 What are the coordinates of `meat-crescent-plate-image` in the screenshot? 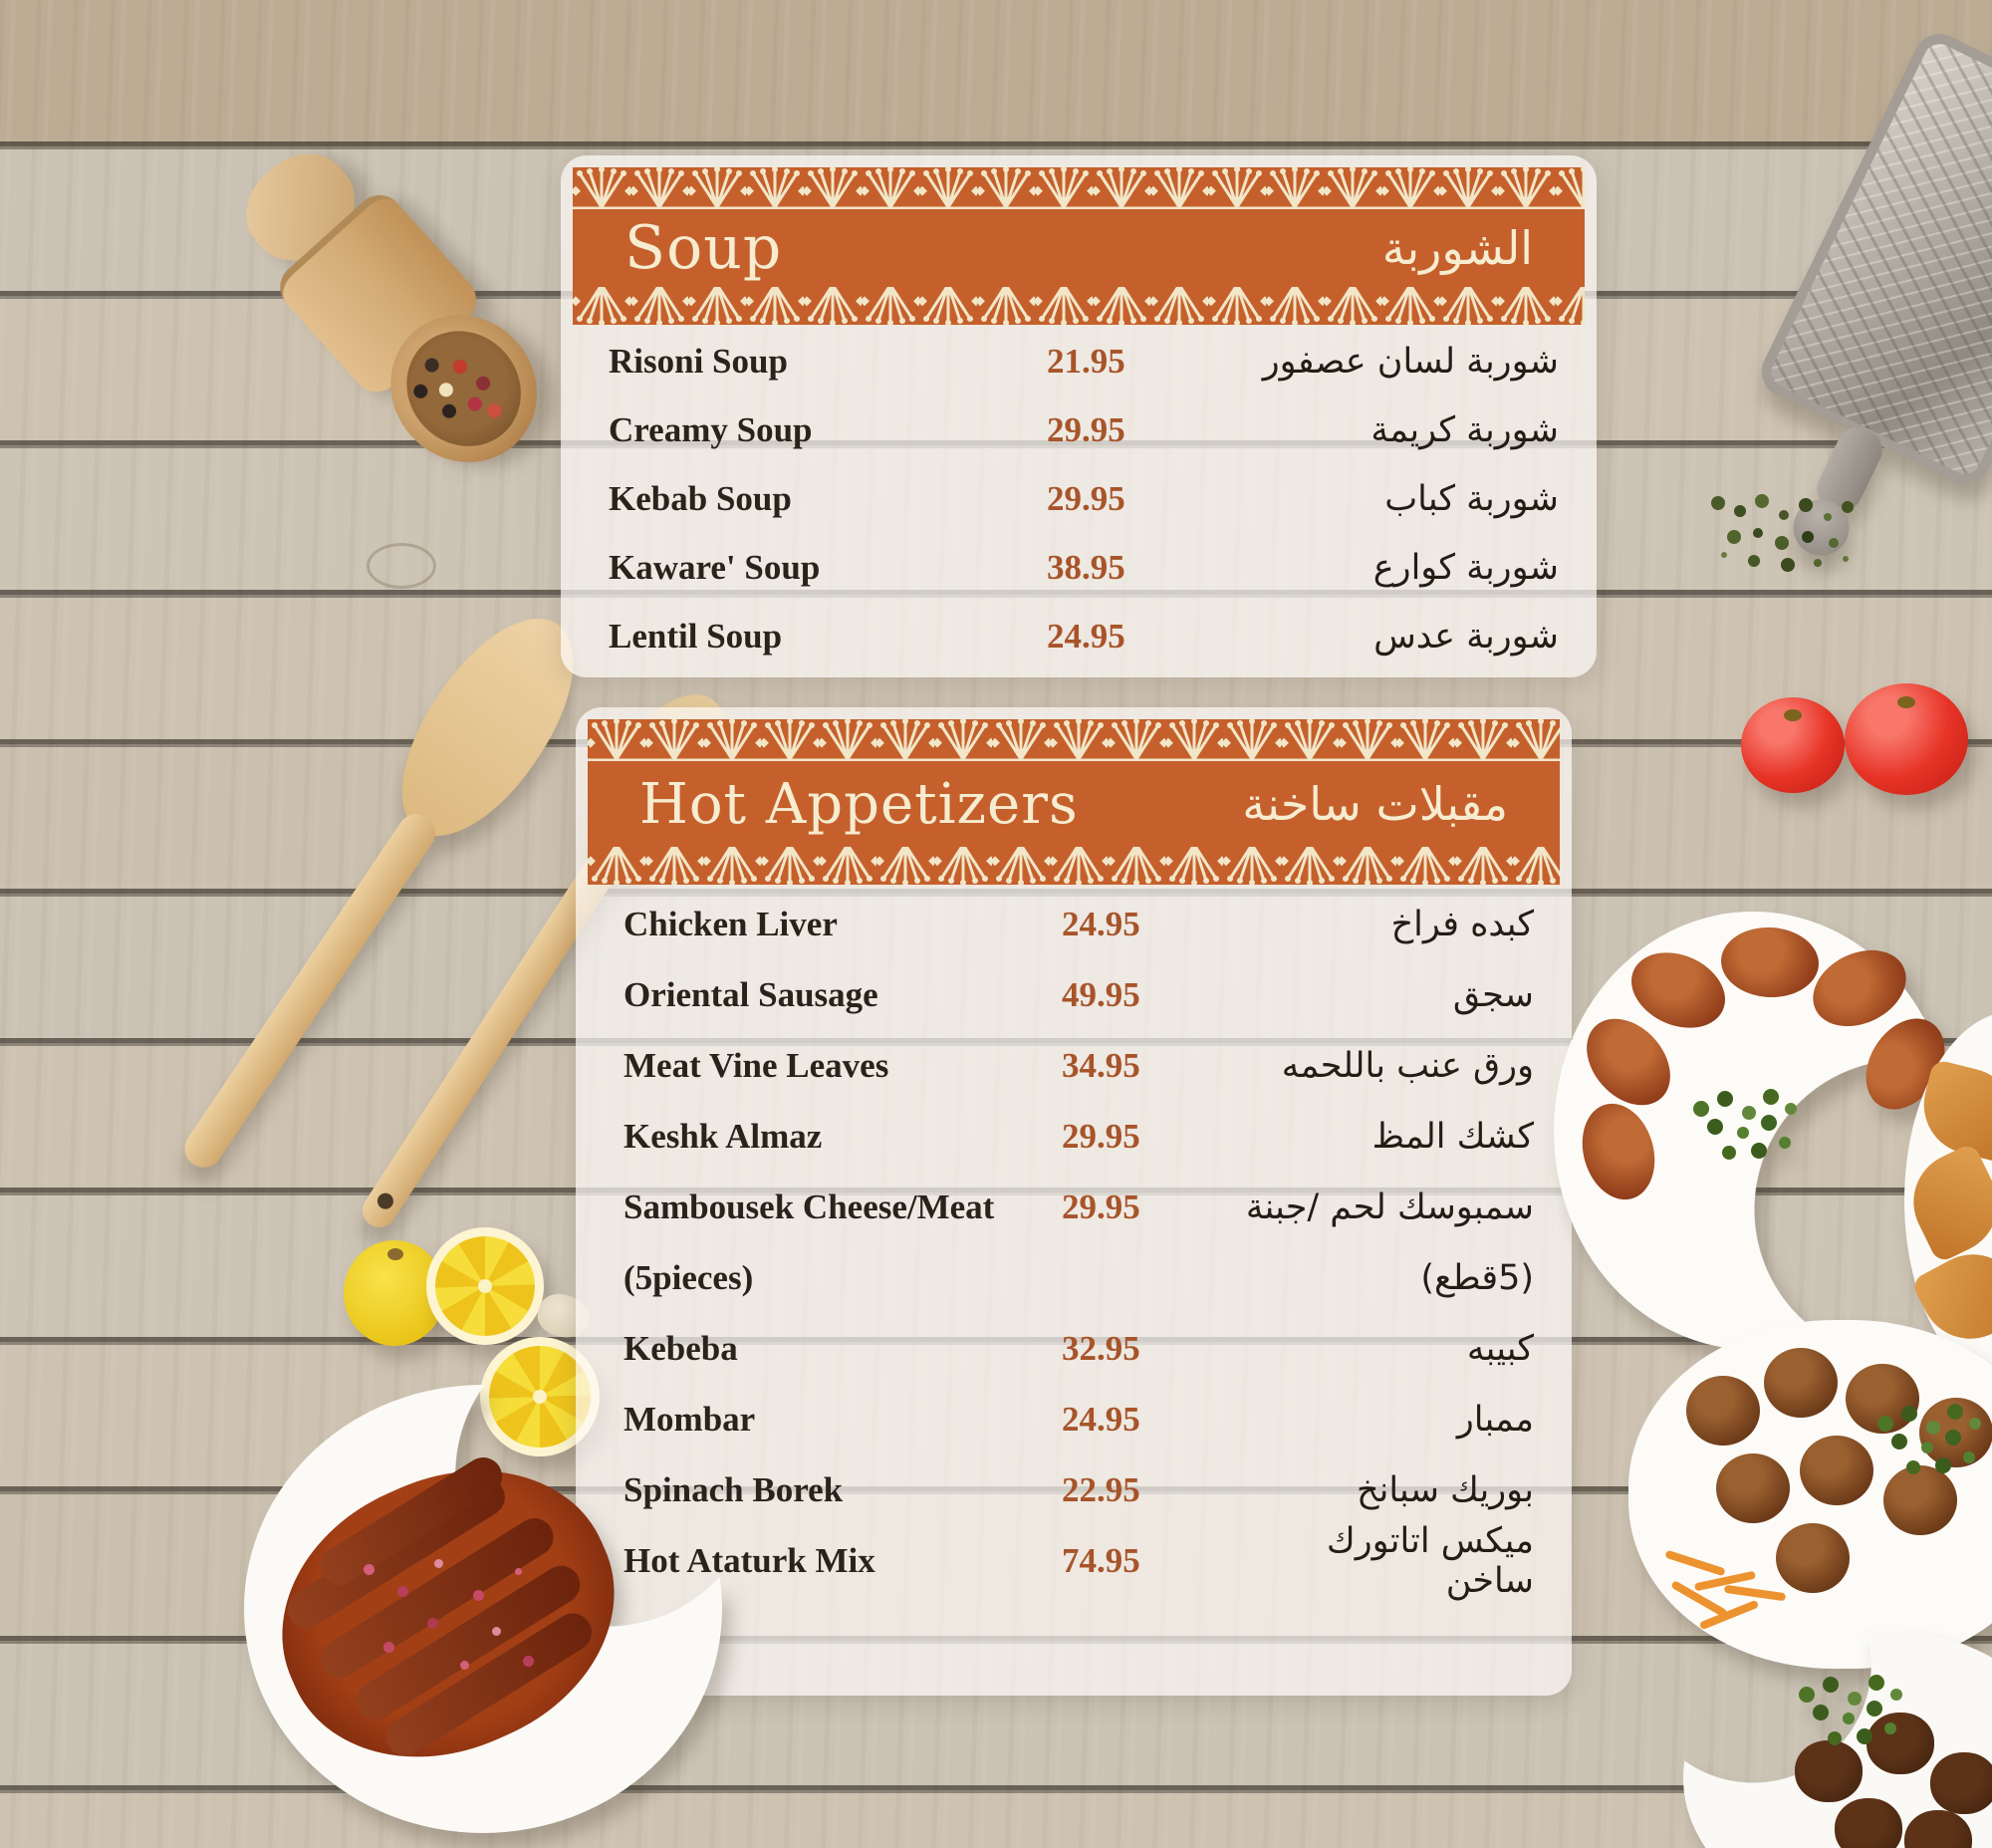 It's located at (1838, 1739).